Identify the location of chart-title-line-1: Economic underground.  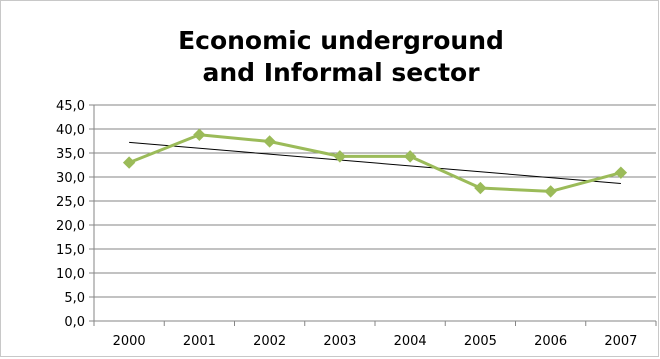
(341, 40).